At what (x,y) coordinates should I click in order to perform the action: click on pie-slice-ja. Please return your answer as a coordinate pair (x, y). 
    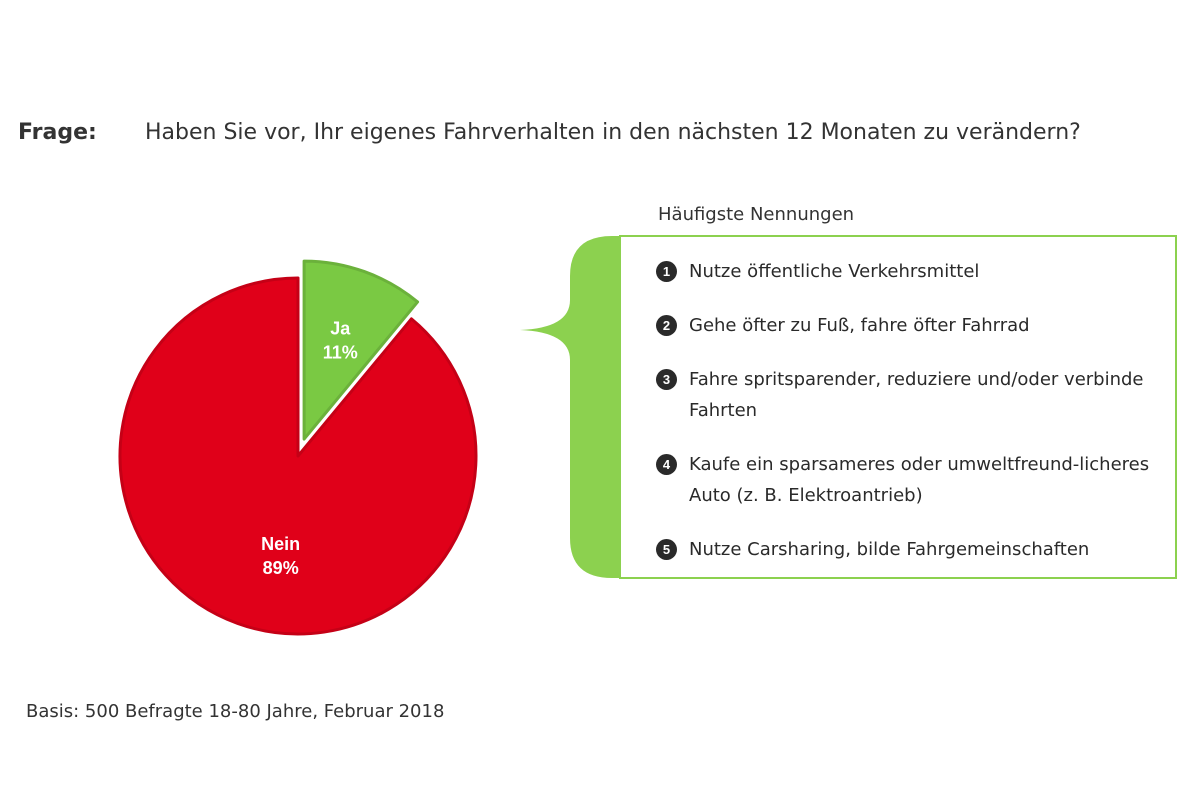
    Looking at the image, I should click on (361, 350).